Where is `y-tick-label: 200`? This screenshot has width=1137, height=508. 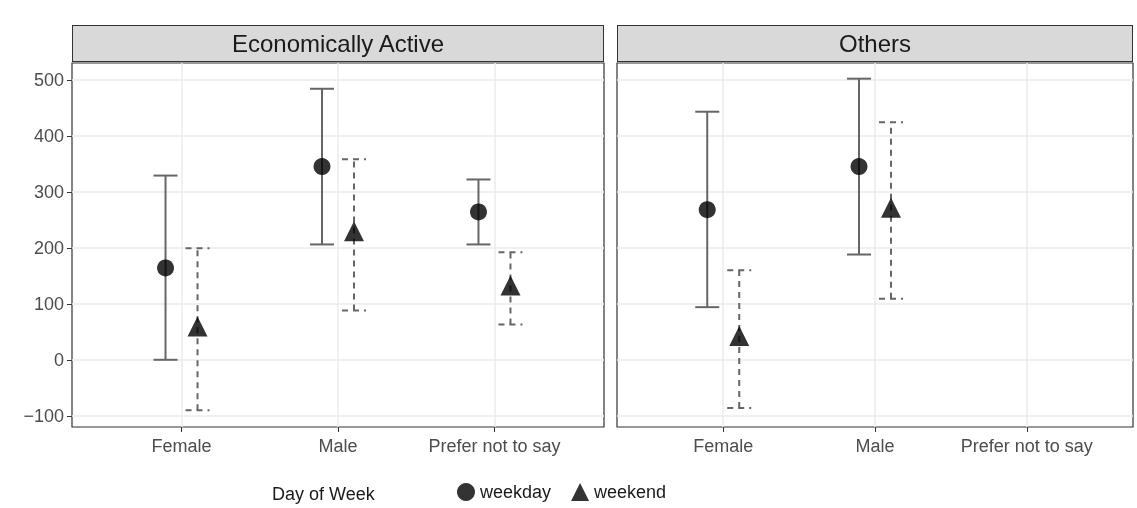
y-tick-label: 200 is located at coordinates (48, 247).